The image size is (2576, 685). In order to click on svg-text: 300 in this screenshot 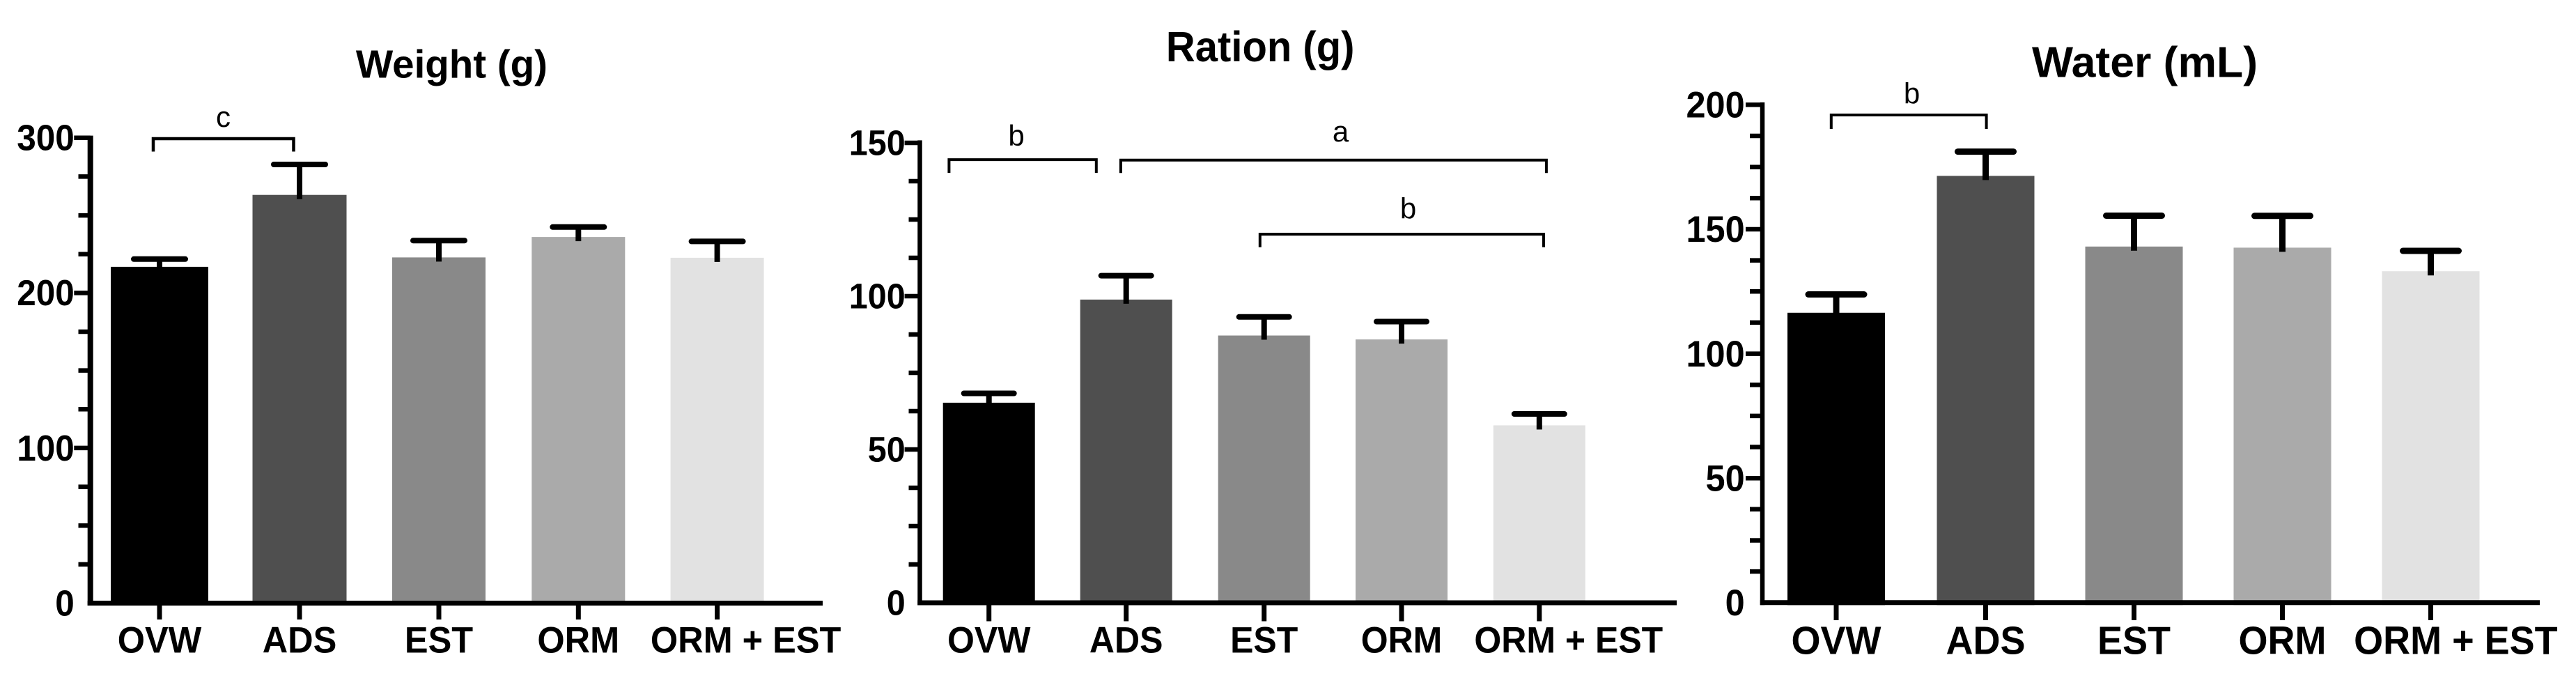, I will do `click(46, 138)`.